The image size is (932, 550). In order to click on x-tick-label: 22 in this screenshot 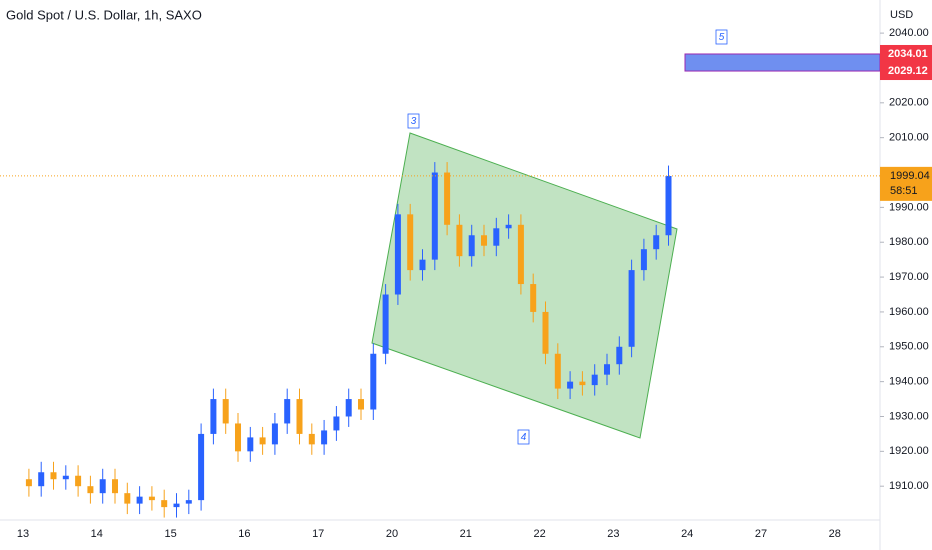, I will do `click(539, 534)`.